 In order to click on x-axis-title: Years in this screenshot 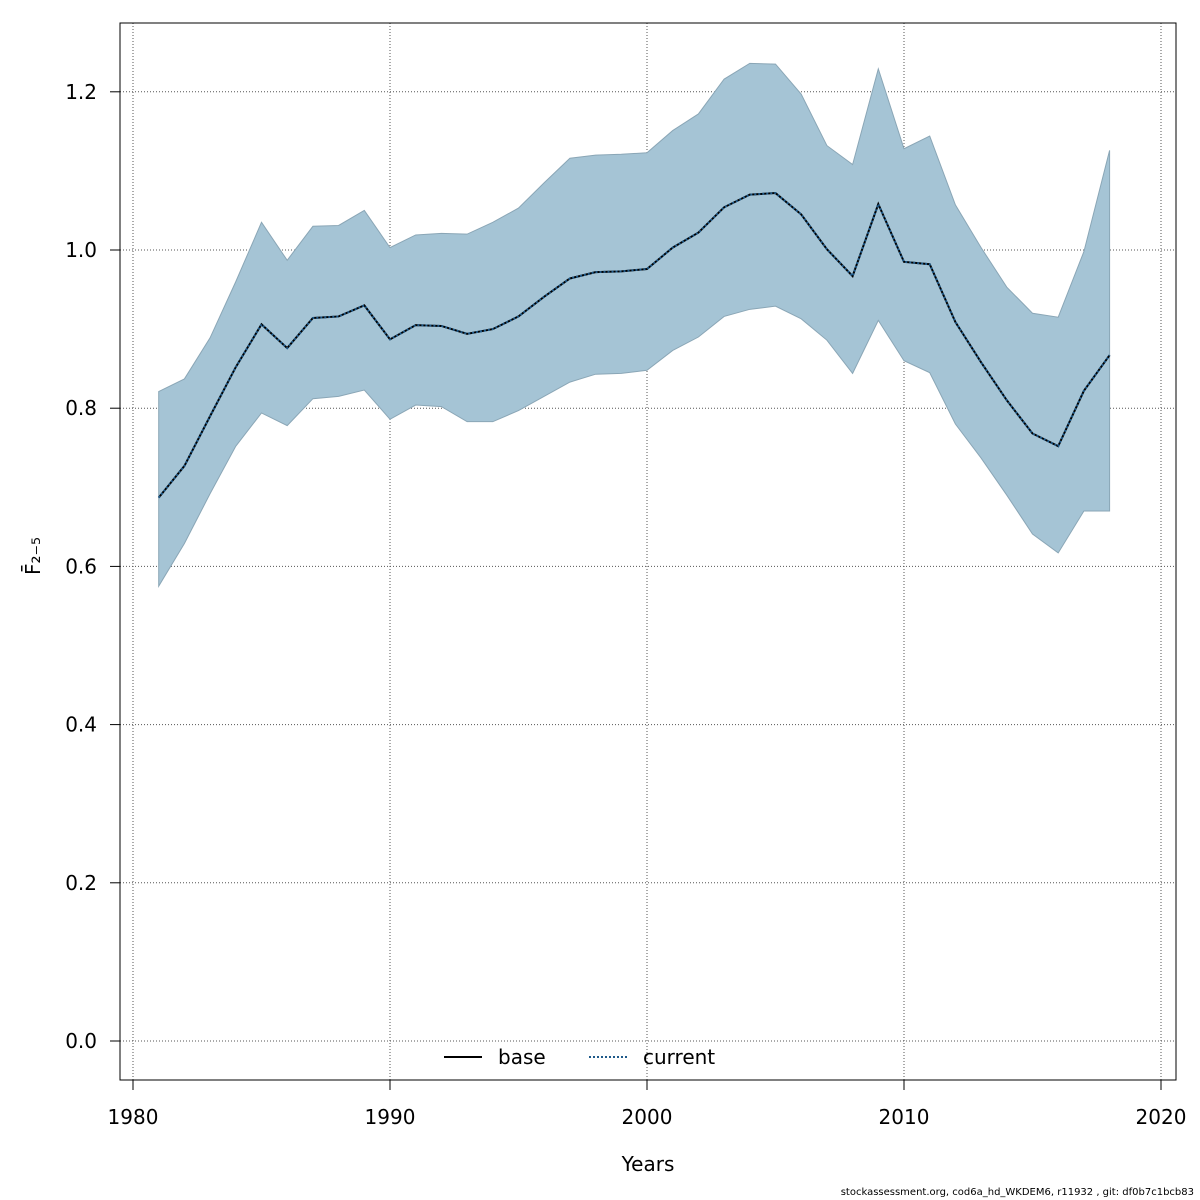, I will do `click(648, 1164)`.